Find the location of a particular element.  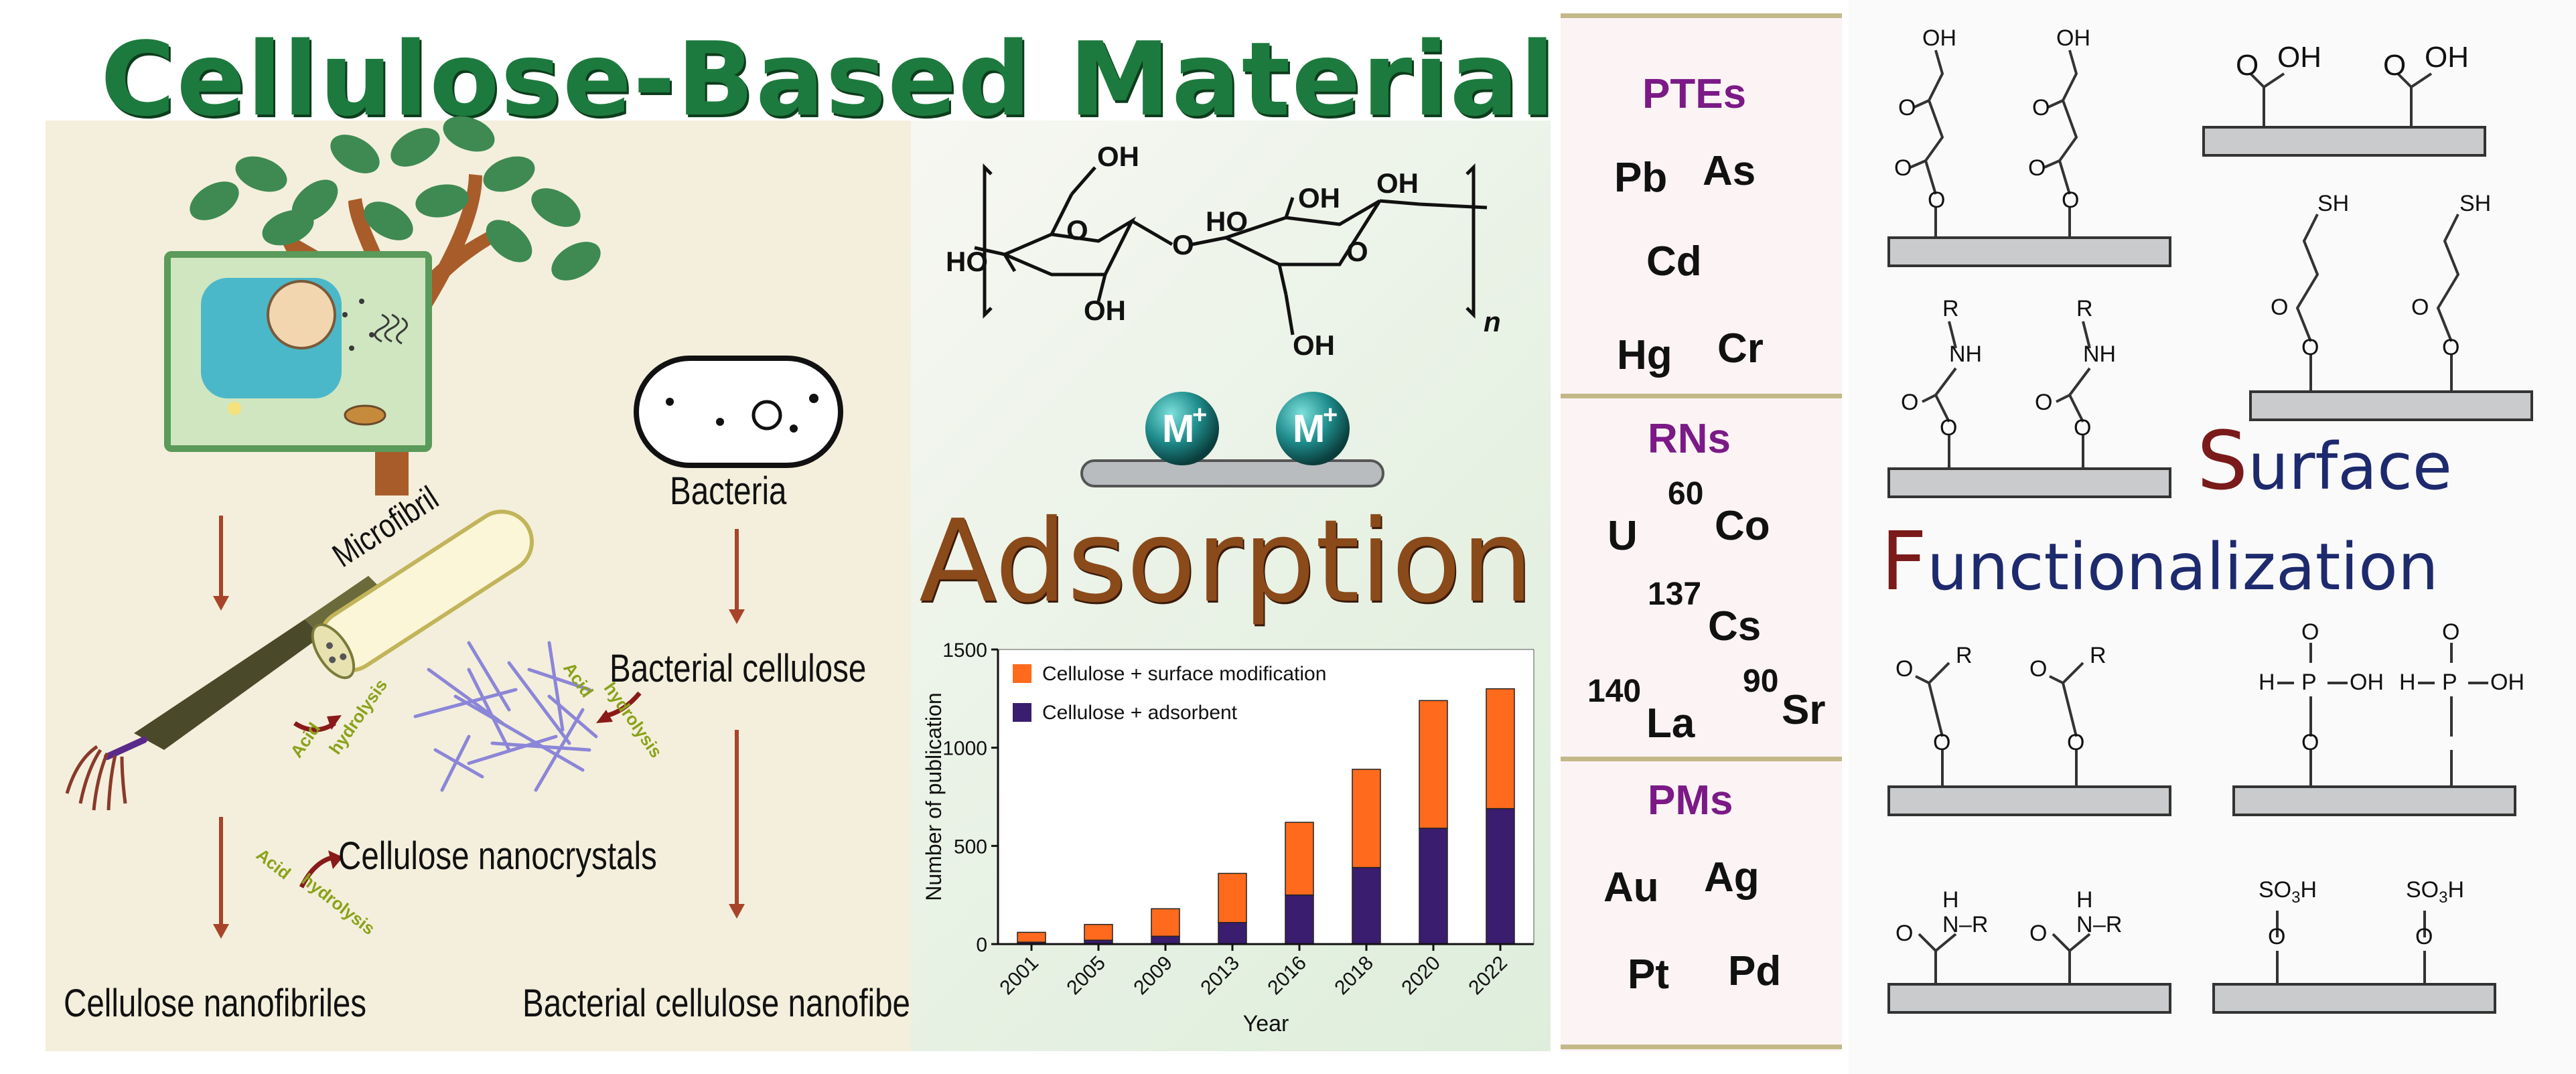

chart-y-axis-label: Number of publication is located at coordinates (934, 797).